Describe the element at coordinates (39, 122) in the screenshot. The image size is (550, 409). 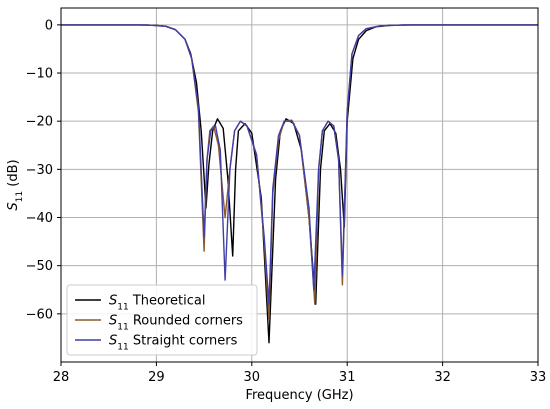
I see `y-tick-label: −20` at that location.